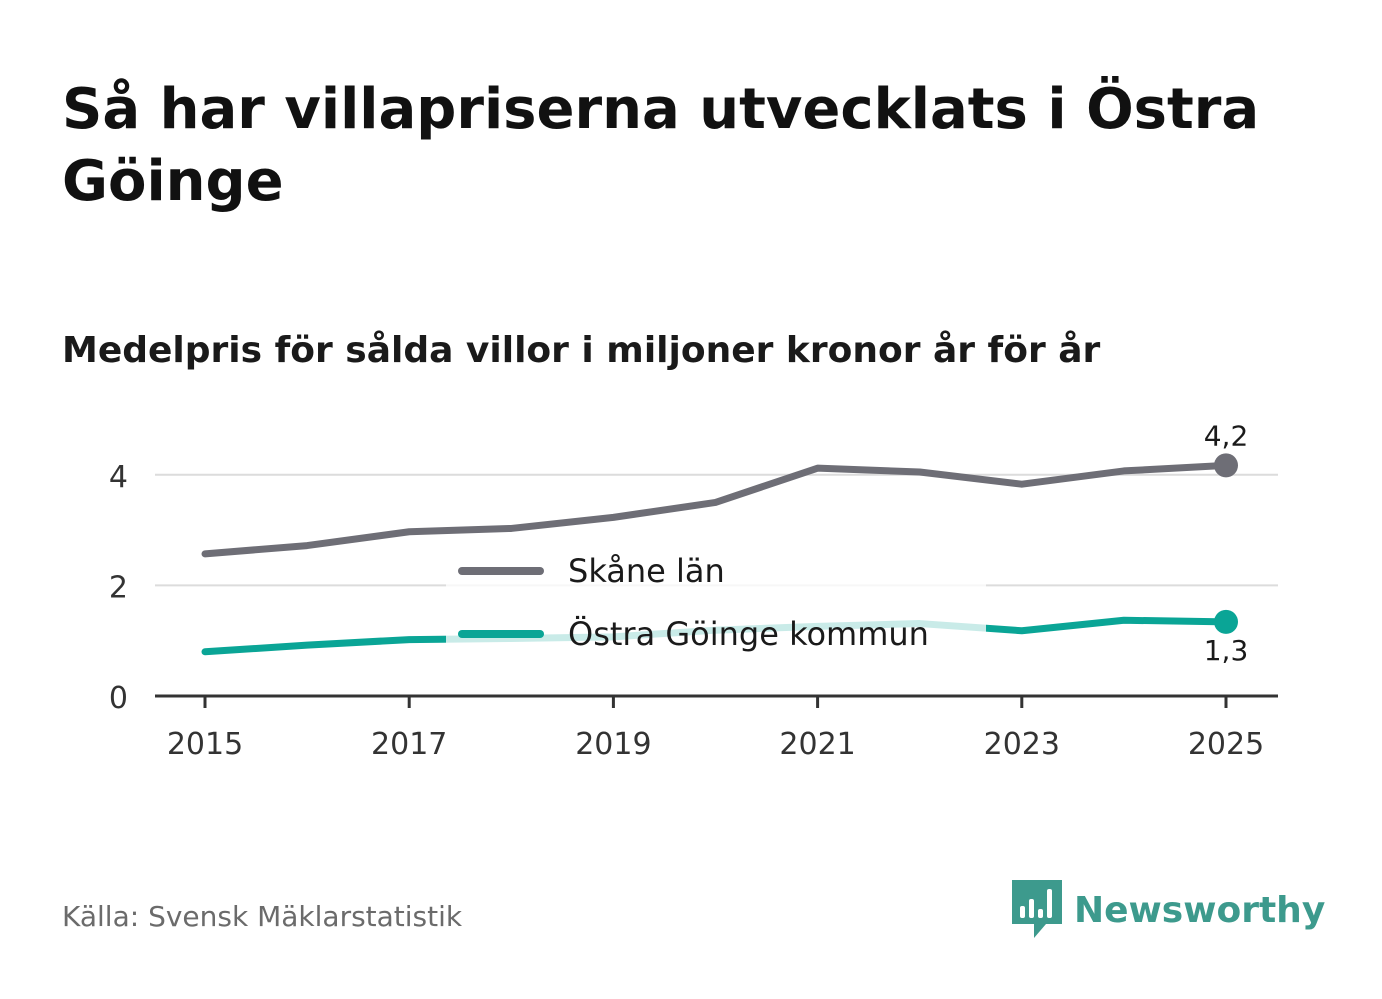  Describe the element at coordinates (613, 744) in the screenshot. I see `x-tick-label: 2019` at that location.